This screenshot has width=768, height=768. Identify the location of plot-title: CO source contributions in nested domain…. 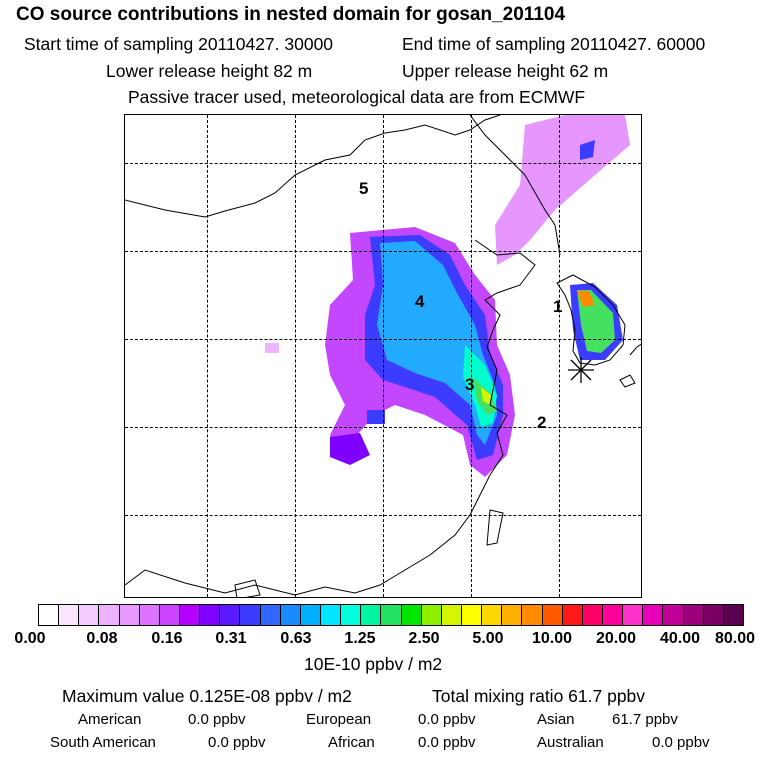
(291, 14).